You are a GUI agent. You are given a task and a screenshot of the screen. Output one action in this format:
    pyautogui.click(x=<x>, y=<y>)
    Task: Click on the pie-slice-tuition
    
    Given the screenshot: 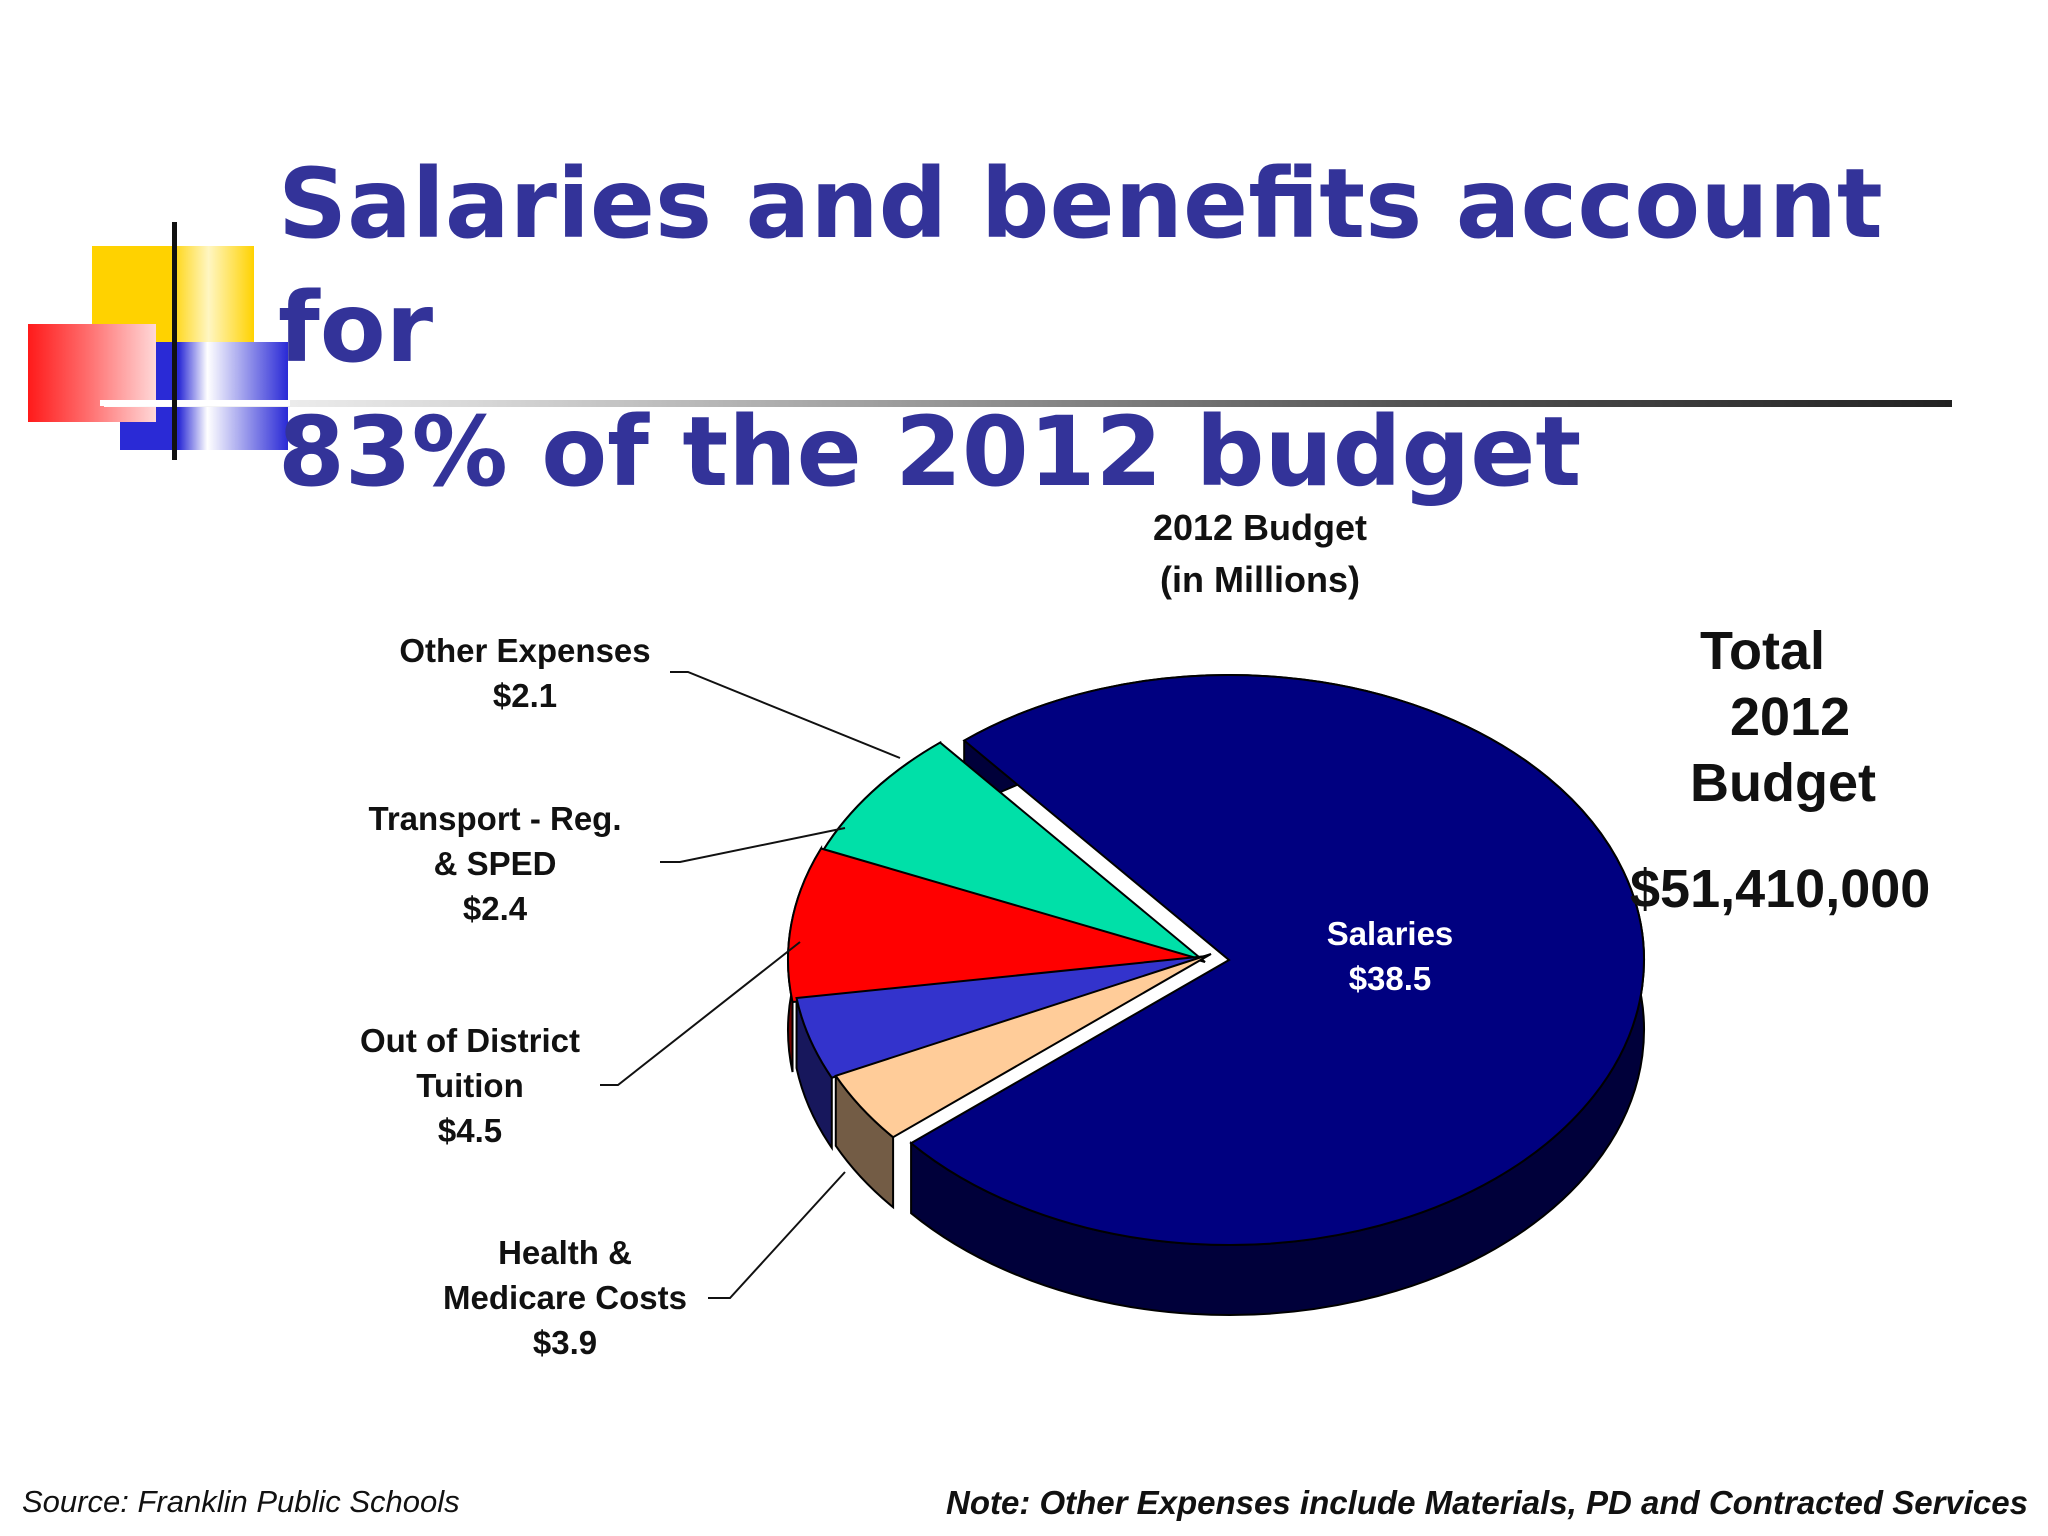 What is the action you would take?
    pyautogui.click(x=995, y=925)
    